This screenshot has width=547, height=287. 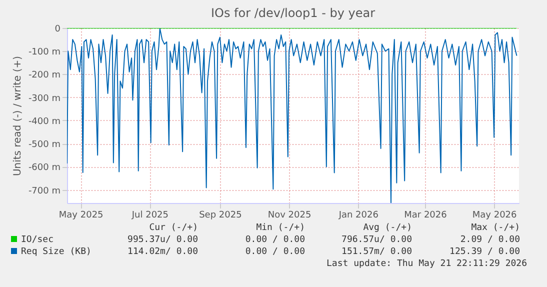 What do you see at coordinates (37, 240) in the screenshot?
I see `legend-label: IO/sec` at bounding box center [37, 240].